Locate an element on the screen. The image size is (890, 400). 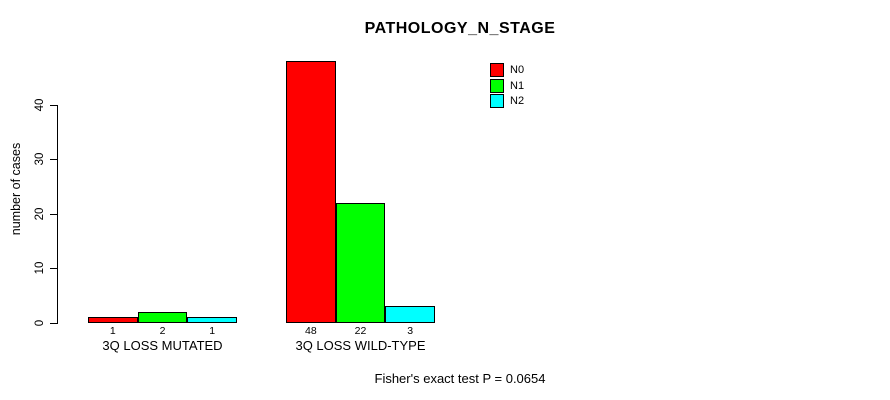
category-label: 3Q LOSS WILD-TYPE is located at coordinates (360, 345).